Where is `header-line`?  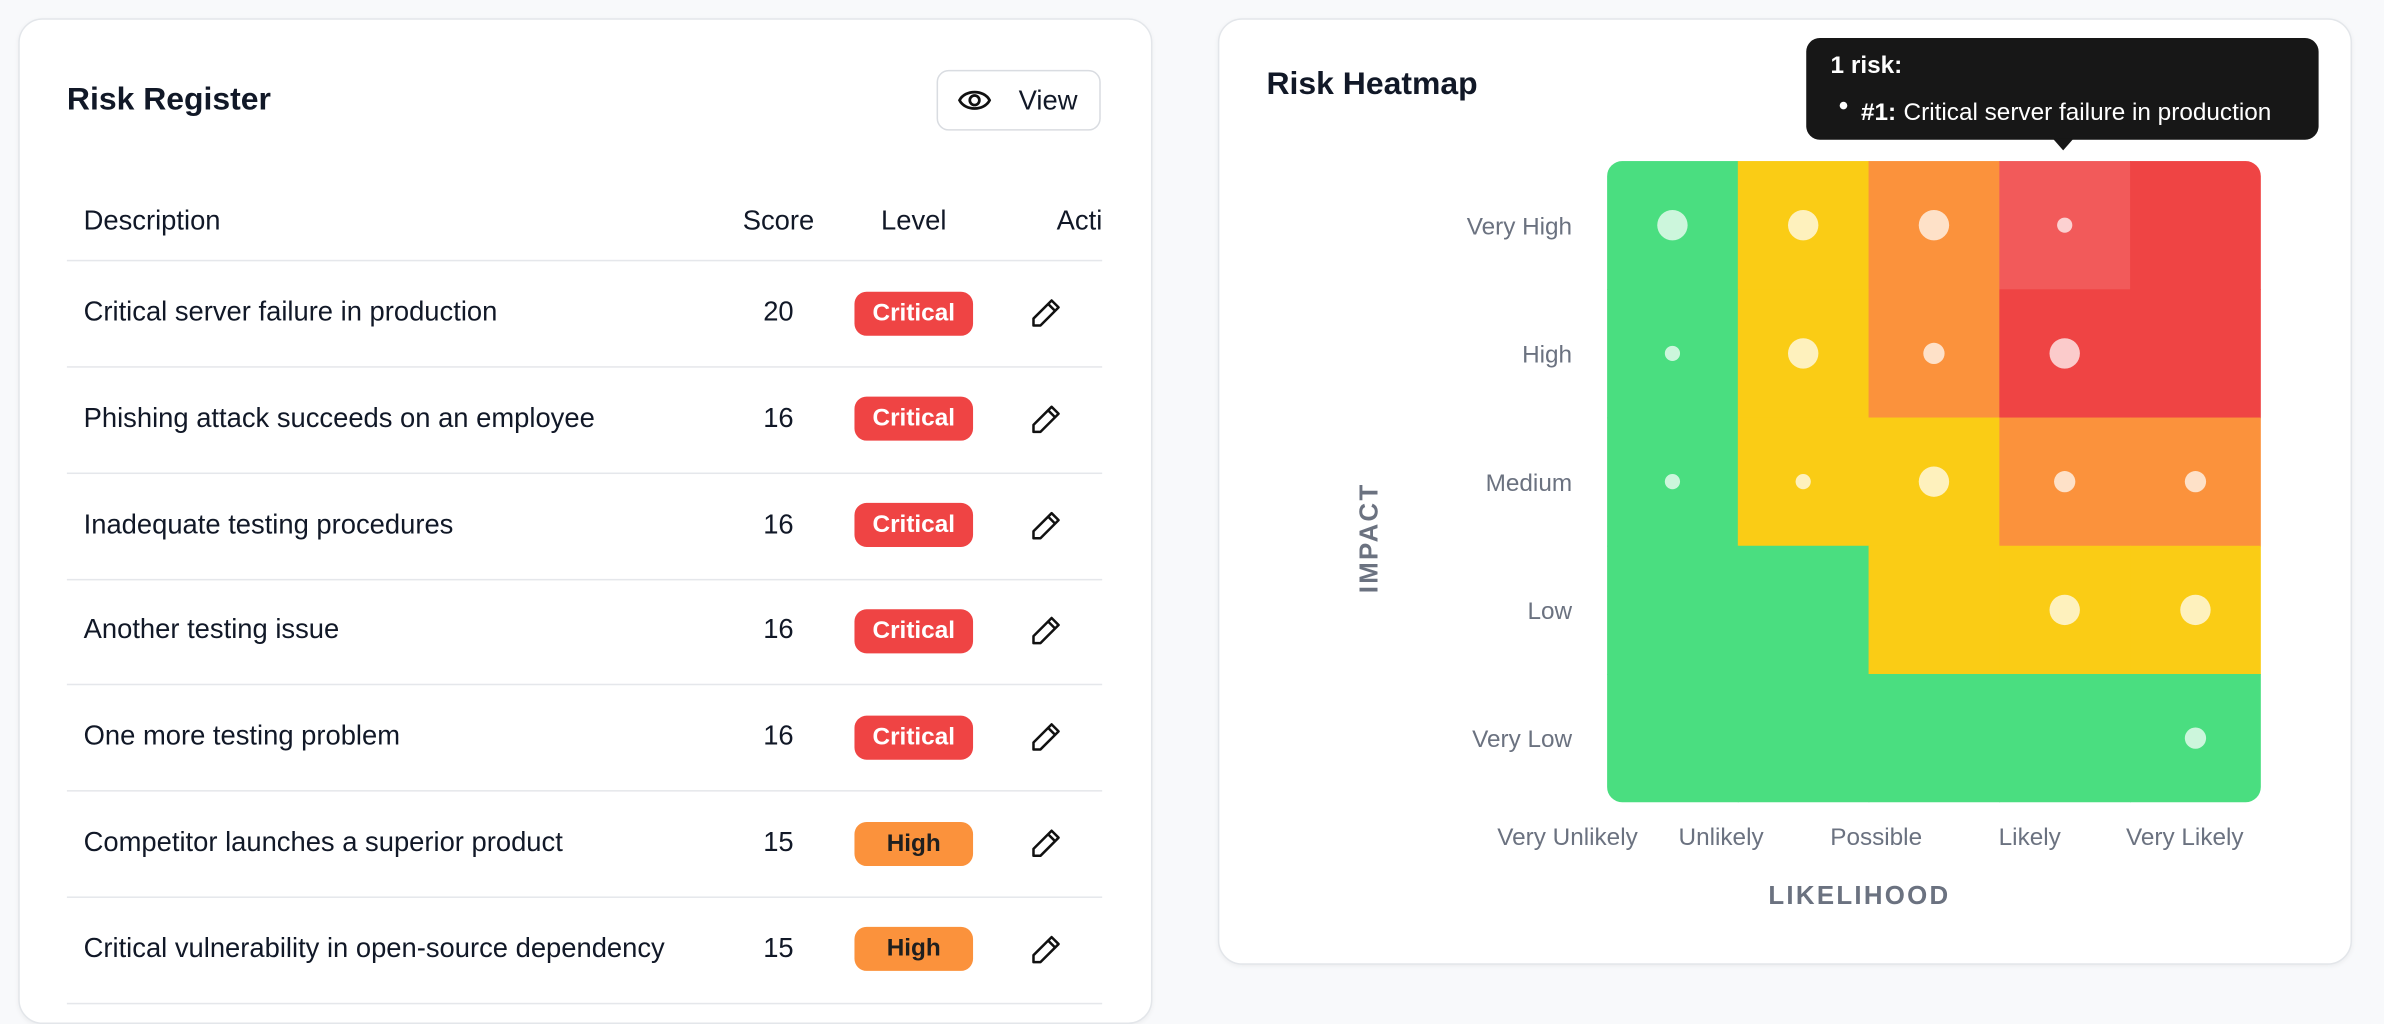 header-line is located at coordinates (584, 260).